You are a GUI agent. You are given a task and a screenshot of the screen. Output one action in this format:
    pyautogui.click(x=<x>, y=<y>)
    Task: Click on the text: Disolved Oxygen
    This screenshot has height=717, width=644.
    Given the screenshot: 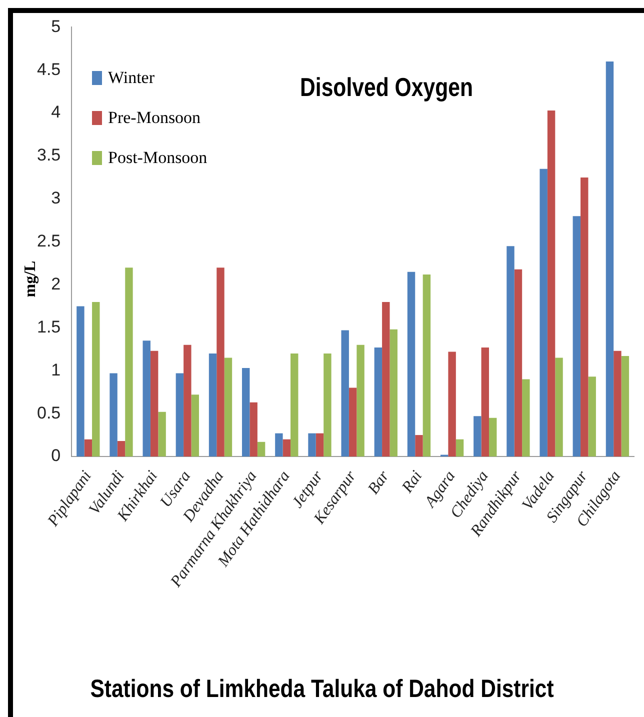 What is the action you would take?
    pyautogui.click(x=386, y=87)
    